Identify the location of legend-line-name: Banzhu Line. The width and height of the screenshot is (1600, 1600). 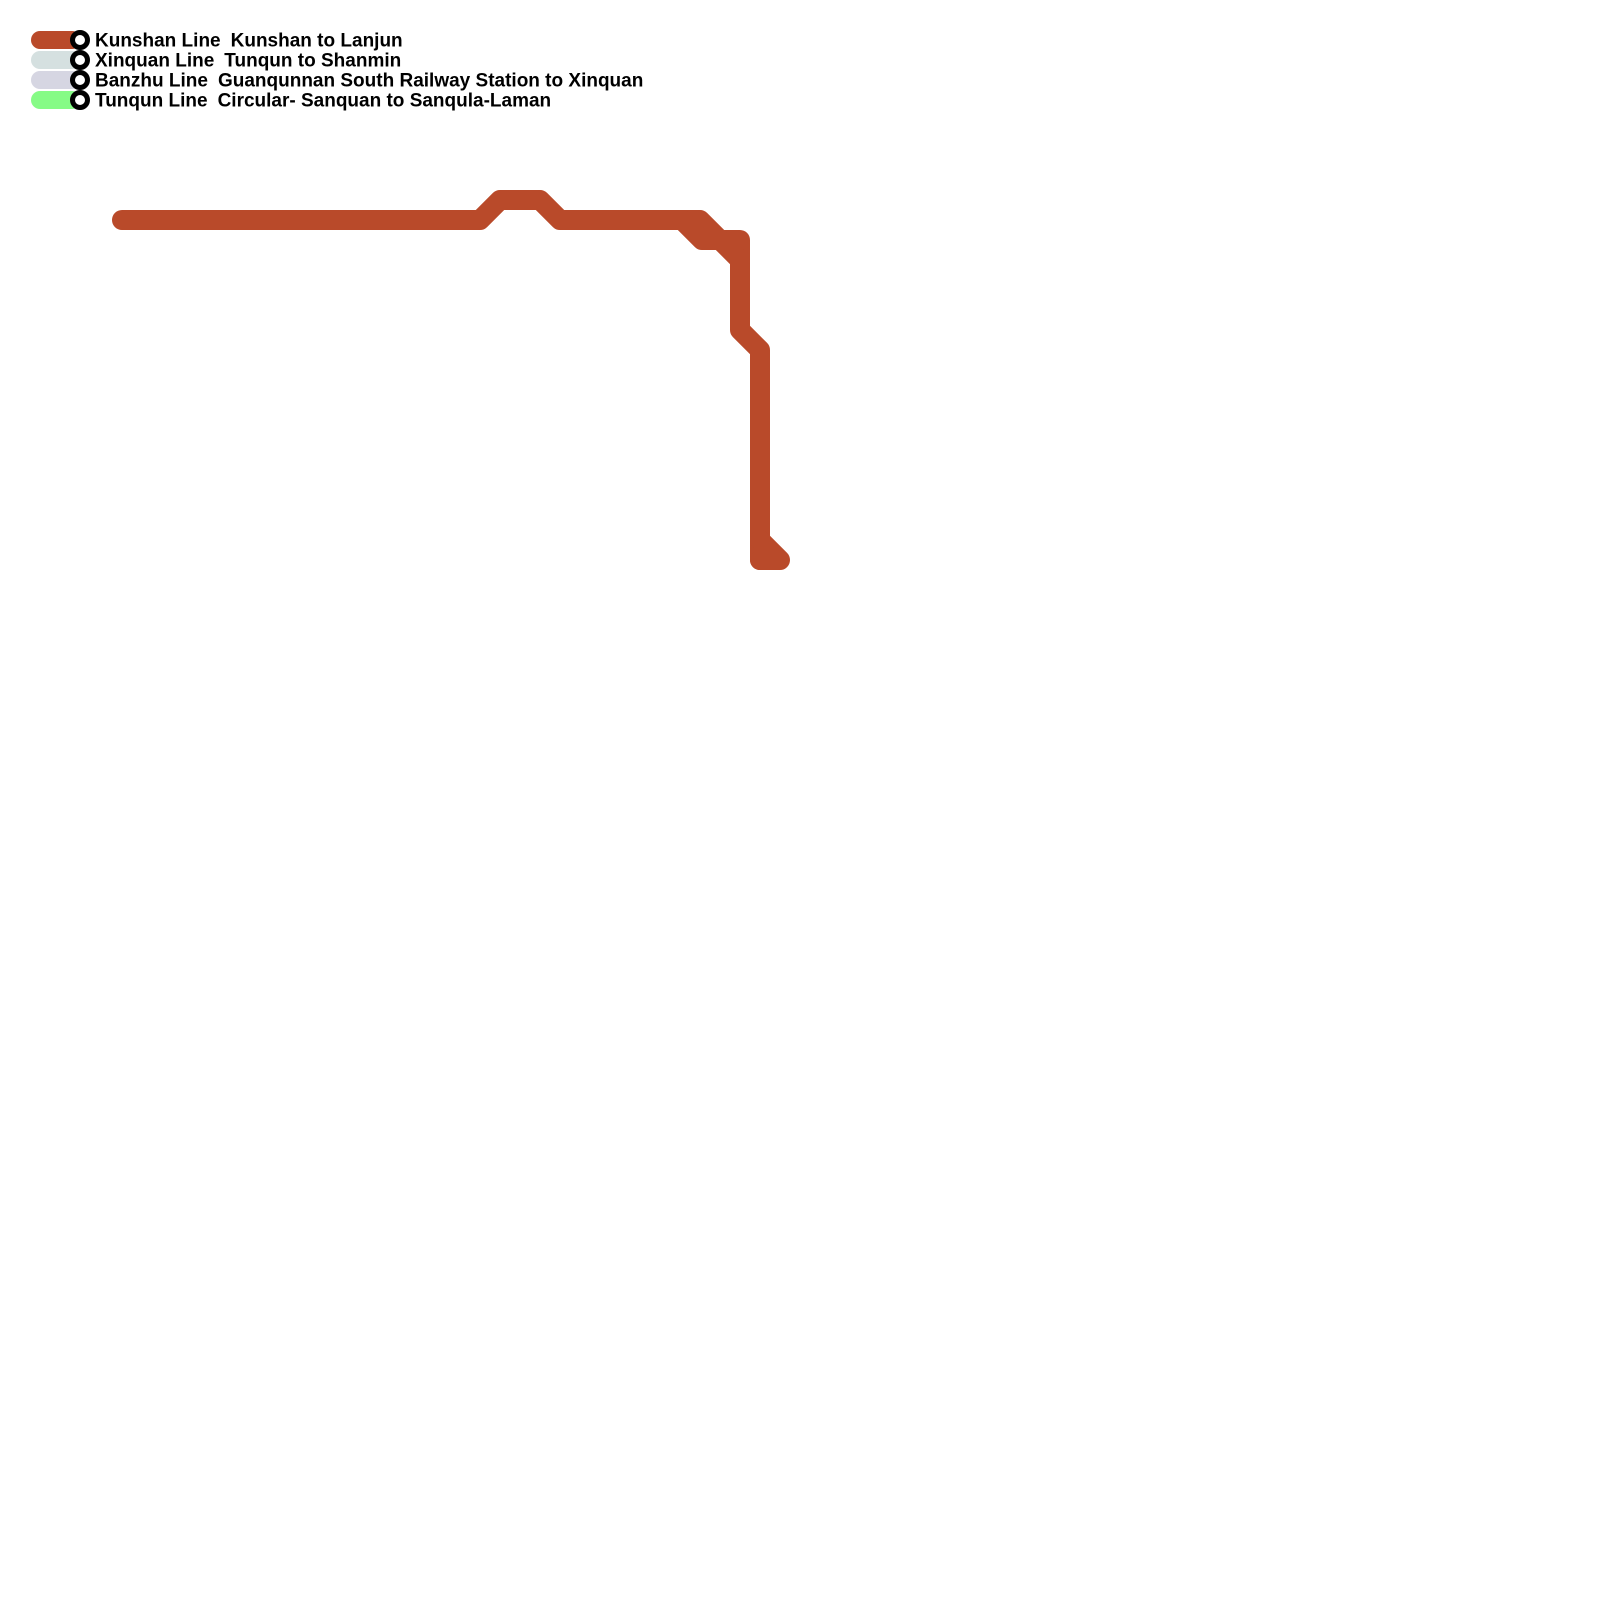
(151, 81).